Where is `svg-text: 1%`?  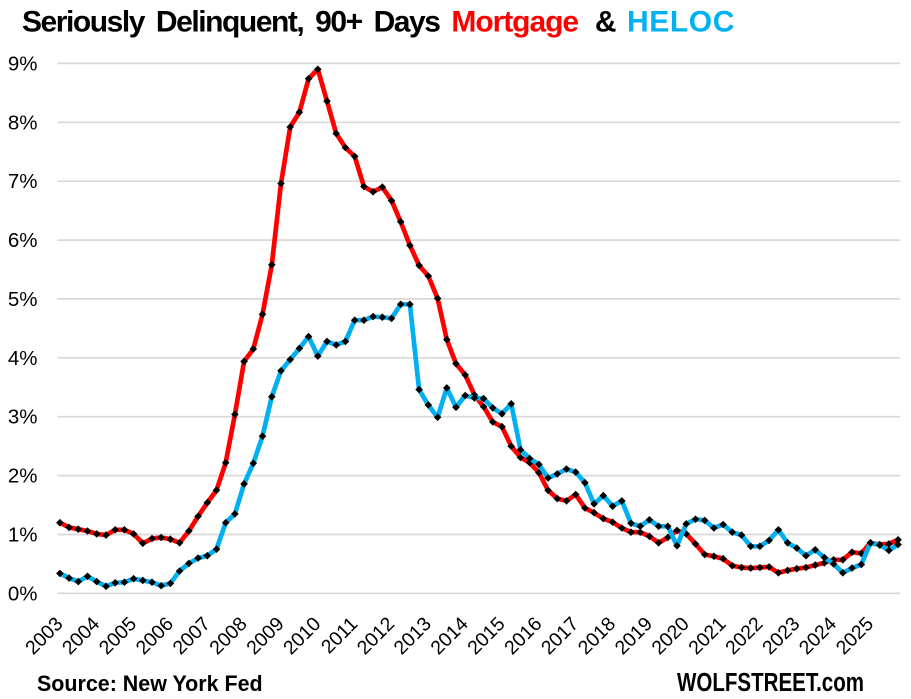
svg-text: 1% is located at coordinates (23, 535).